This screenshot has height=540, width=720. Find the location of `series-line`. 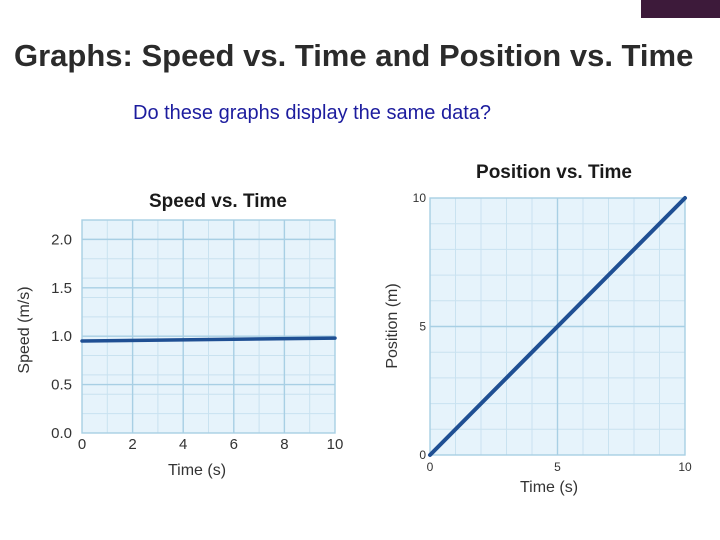

series-line is located at coordinates (208, 339).